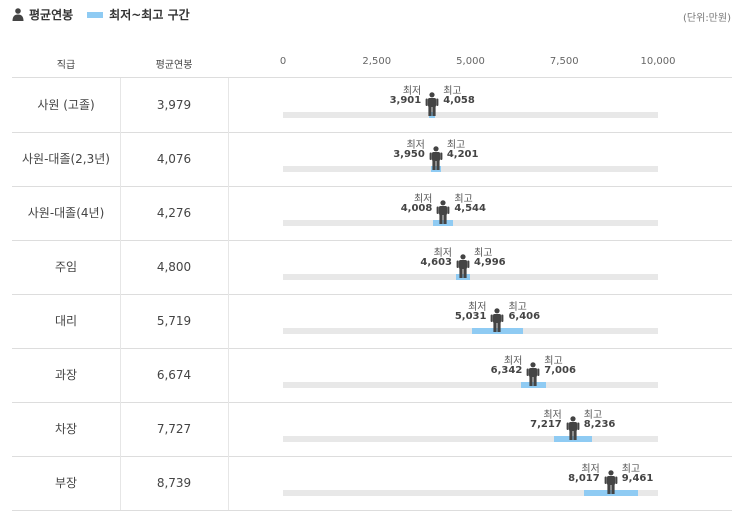 Image resolution: width=749 pixels, height=520 pixels. What do you see at coordinates (51, 15) in the screenshot?
I see `legend-avg-label: 평균연봉` at bounding box center [51, 15].